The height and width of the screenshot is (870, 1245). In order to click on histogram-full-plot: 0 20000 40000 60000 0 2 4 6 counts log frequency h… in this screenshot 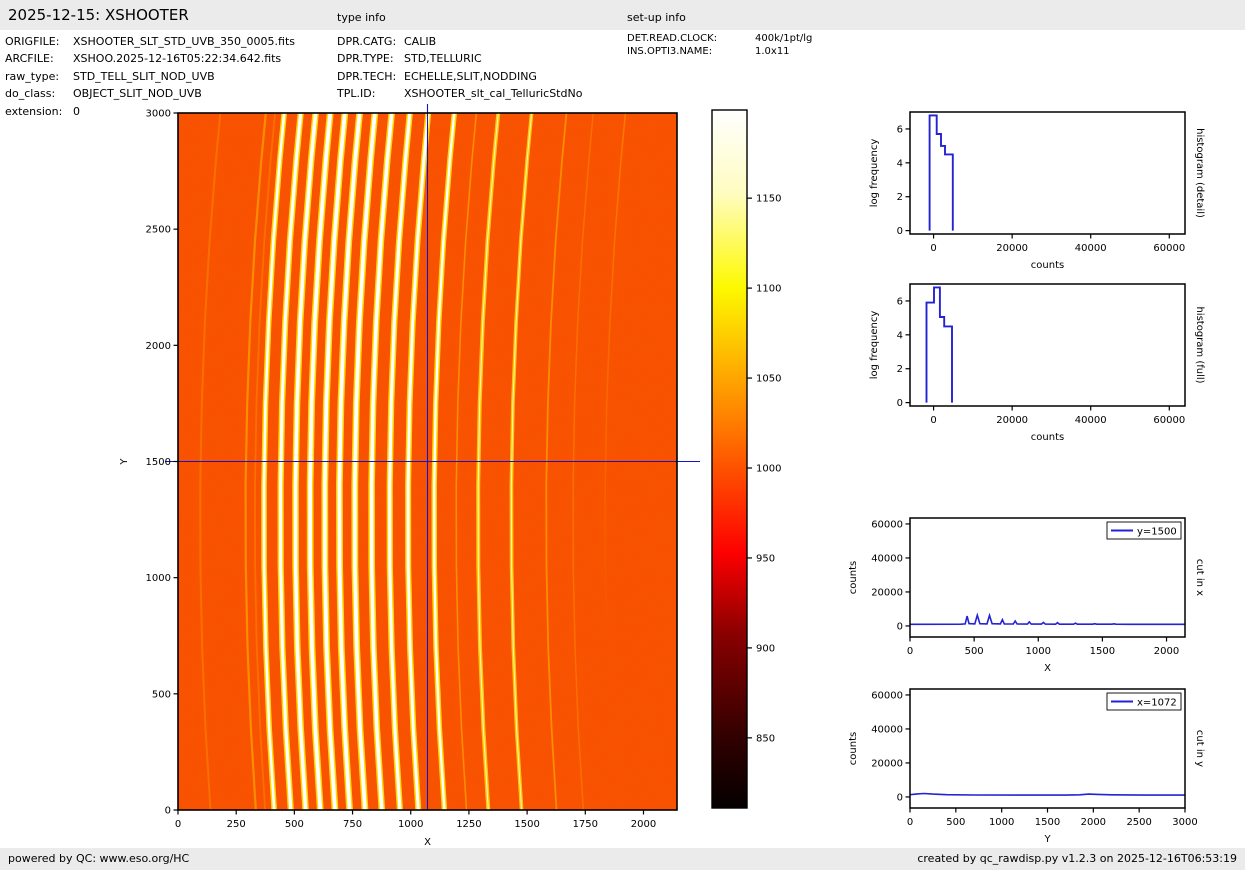, I will do `click(1037, 363)`.